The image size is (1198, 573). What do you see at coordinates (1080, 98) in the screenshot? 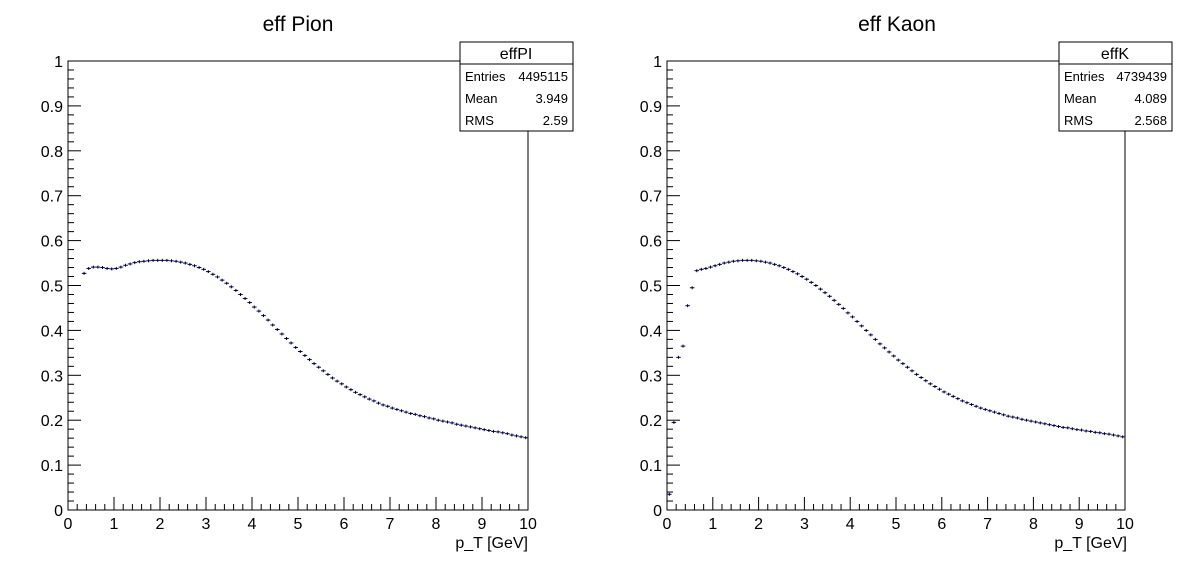
I see `stats-label-mean-kaon: Mean` at bounding box center [1080, 98].